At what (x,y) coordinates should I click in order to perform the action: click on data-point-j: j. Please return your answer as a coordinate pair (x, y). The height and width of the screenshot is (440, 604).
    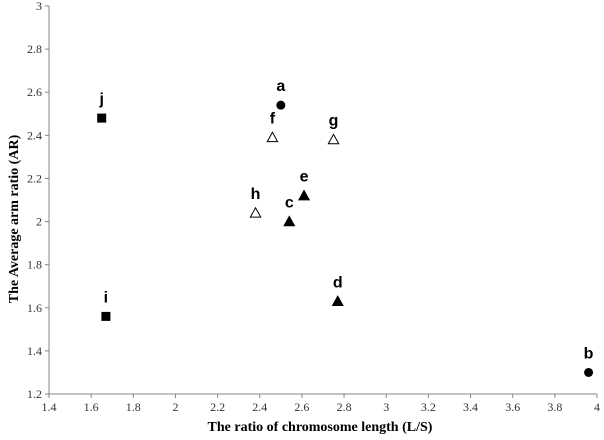
    Looking at the image, I should click on (102, 107).